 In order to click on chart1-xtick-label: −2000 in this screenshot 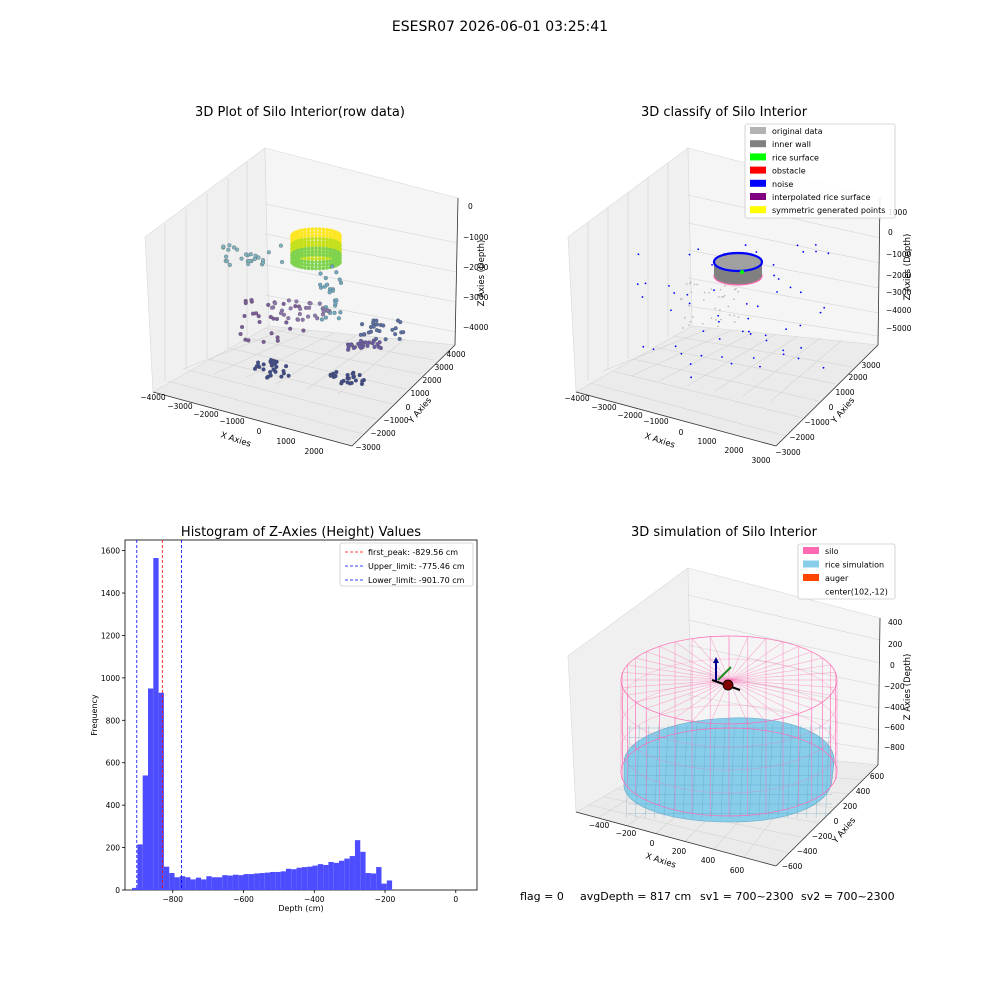, I will do `click(206, 414)`.